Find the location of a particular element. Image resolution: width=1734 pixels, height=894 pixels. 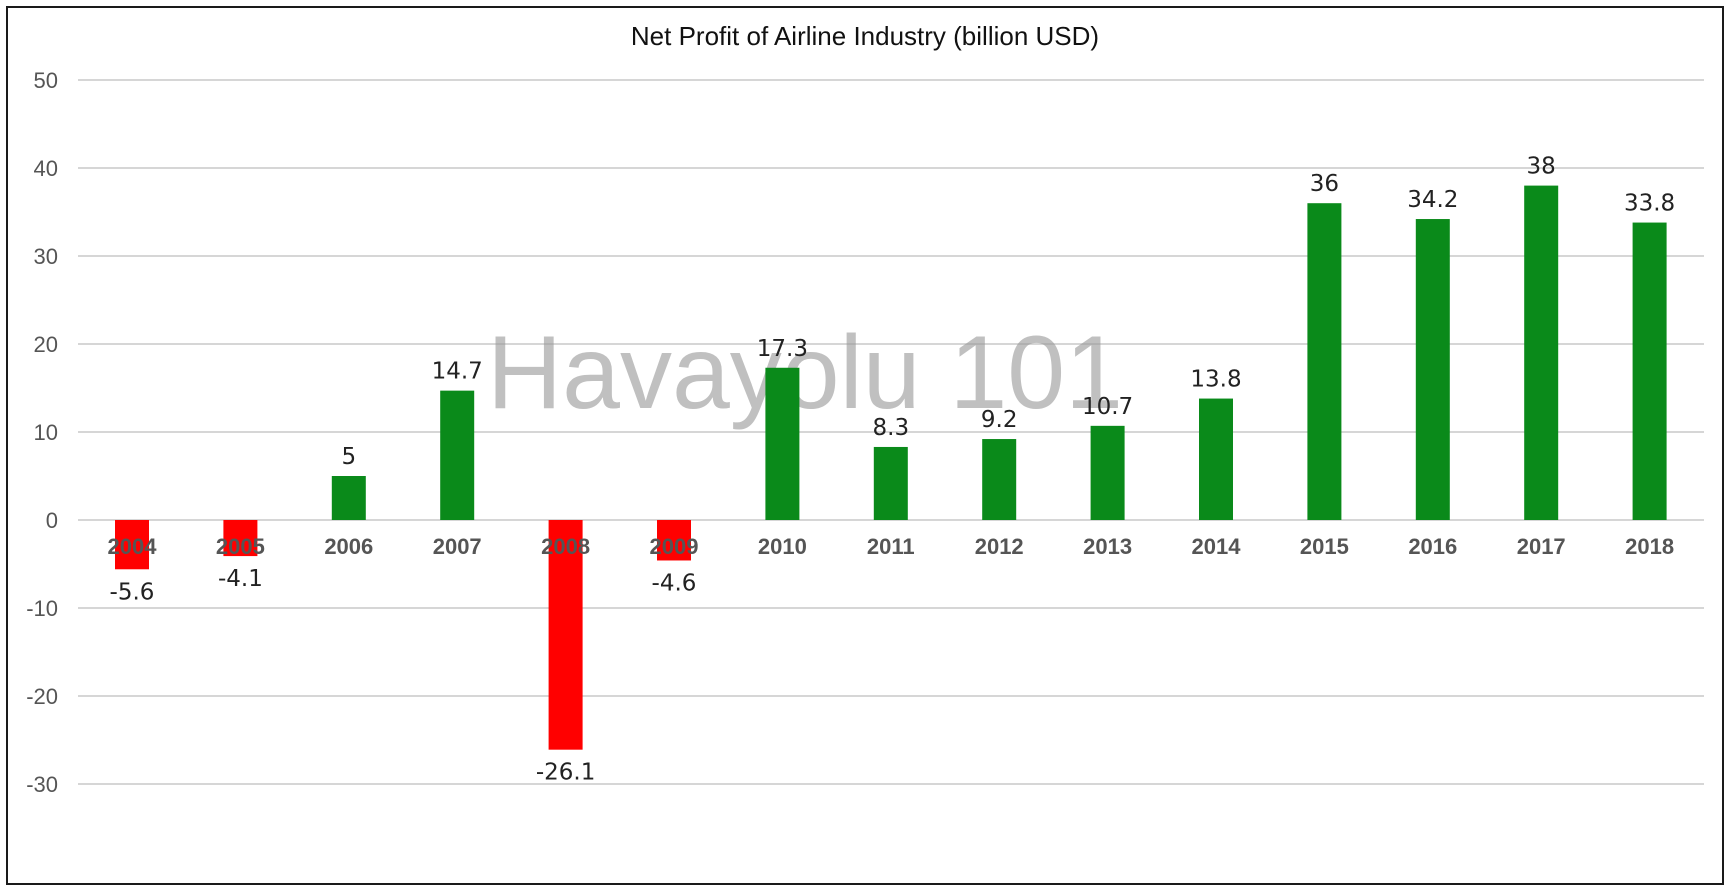

data-label: 8.3 is located at coordinates (891, 428).